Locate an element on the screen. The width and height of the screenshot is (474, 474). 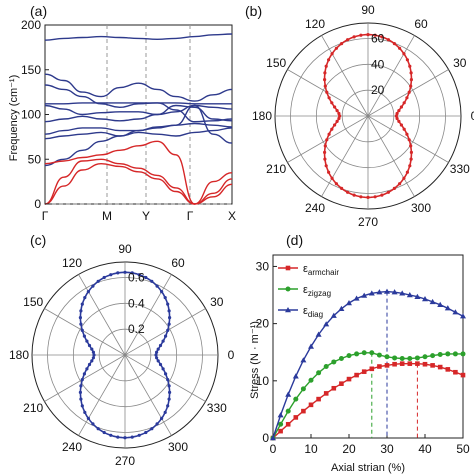
panel-d-label: (d) is located at coordinates (294, 240).